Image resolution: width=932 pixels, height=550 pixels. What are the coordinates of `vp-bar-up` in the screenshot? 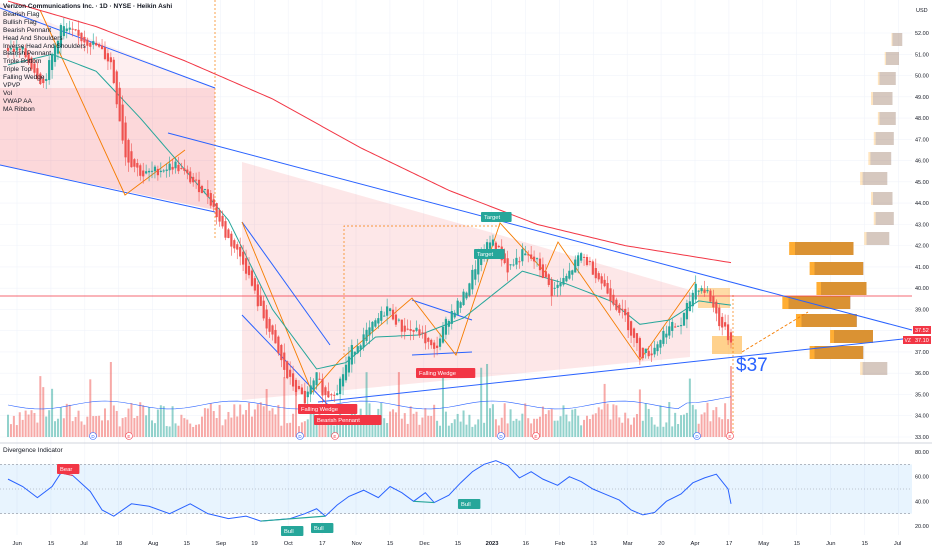 It's located at (884, 218).